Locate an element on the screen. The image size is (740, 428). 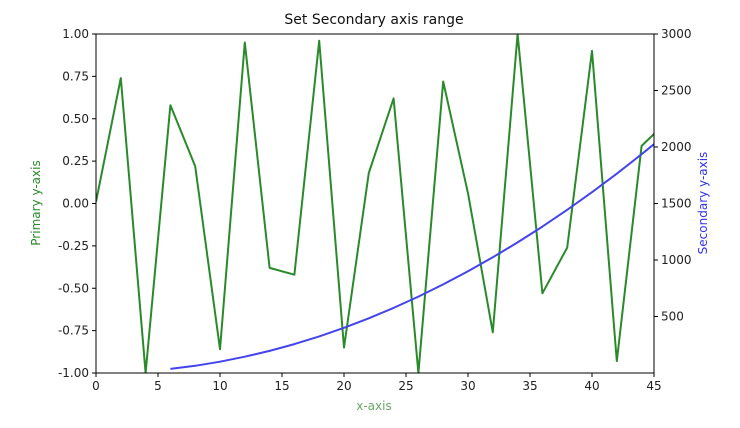
y2-tick-label: 2000 is located at coordinates (676, 147).